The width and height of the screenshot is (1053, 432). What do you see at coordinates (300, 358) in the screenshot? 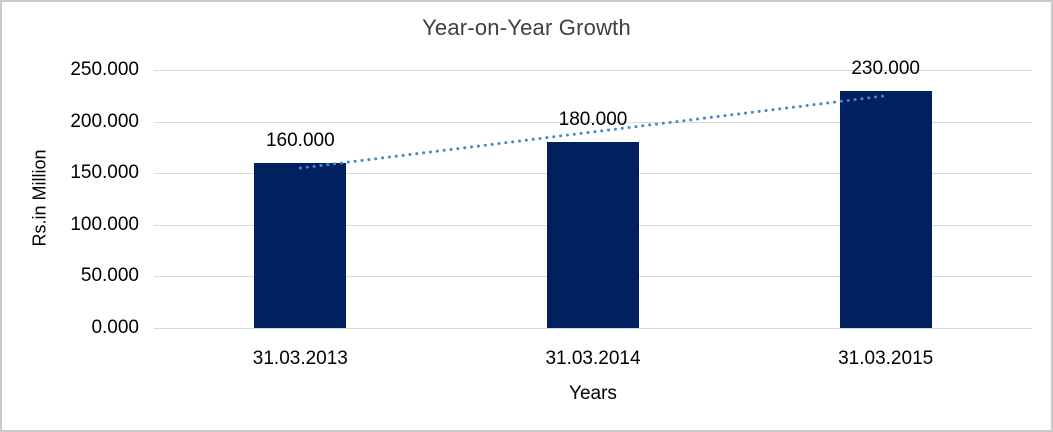
I see `x-tick-label: 31.03.2013` at bounding box center [300, 358].